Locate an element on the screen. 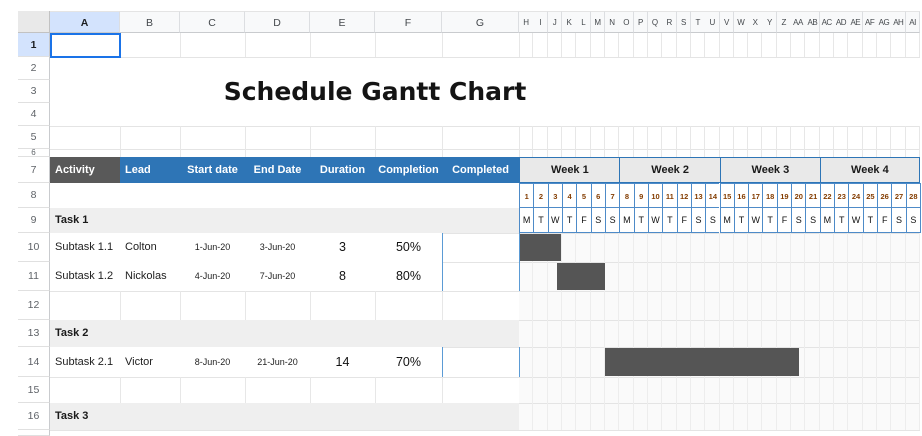  row-header-2: 2 is located at coordinates (34, 68).